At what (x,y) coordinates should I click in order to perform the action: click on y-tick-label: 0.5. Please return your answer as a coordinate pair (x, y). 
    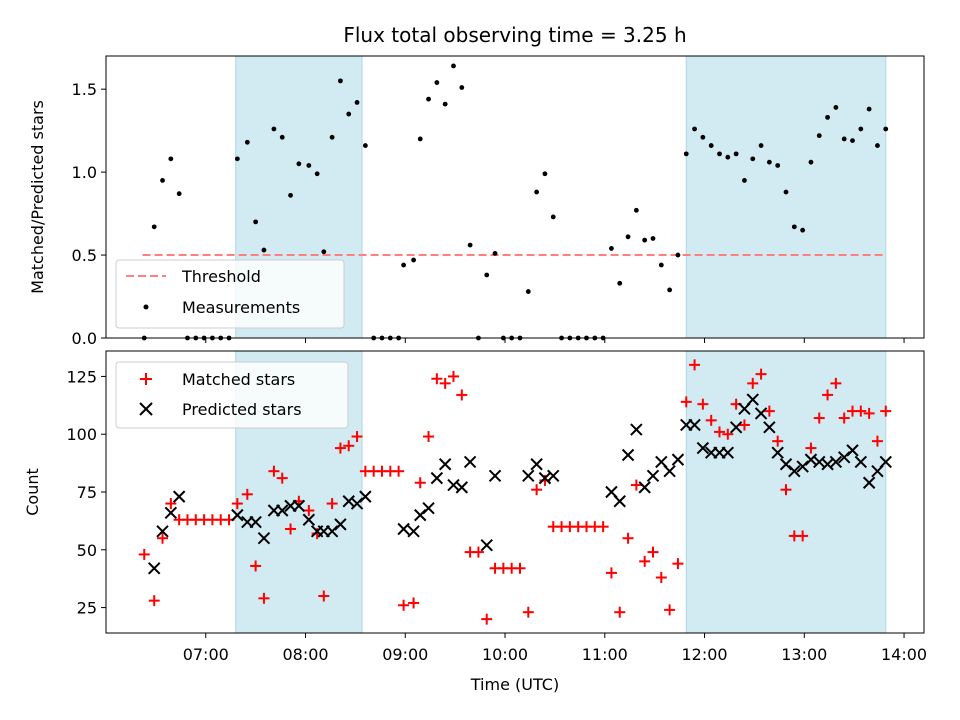
    Looking at the image, I should click on (84, 255).